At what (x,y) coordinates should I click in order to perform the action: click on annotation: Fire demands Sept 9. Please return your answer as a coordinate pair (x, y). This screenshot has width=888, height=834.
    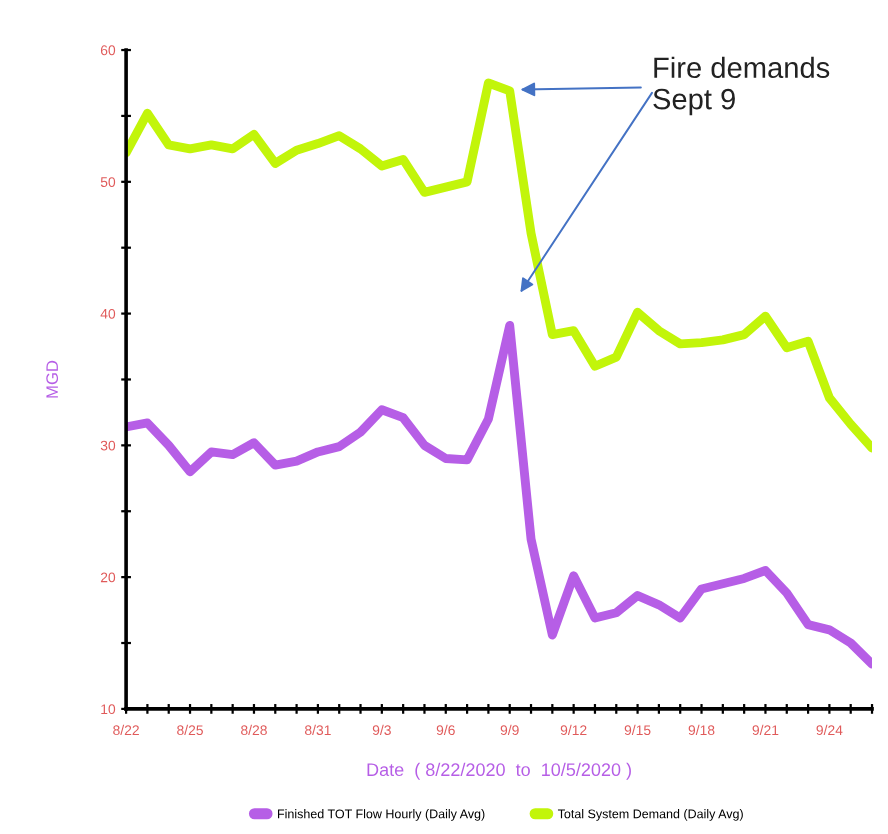
    Looking at the image, I should click on (741, 86).